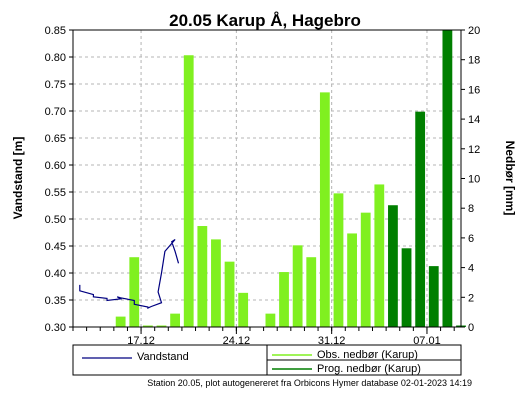  What do you see at coordinates (471, 298) in the screenshot?
I see `y-right-tick-label: 2` at bounding box center [471, 298].